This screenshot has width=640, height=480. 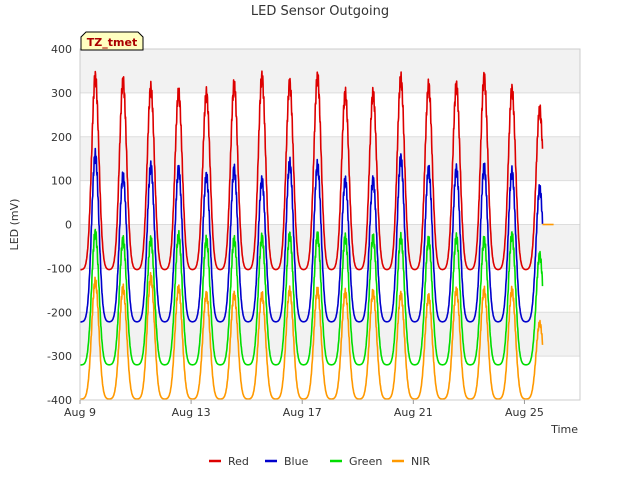 I want to click on y-tick-label: 100, so click(x=61, y=181).